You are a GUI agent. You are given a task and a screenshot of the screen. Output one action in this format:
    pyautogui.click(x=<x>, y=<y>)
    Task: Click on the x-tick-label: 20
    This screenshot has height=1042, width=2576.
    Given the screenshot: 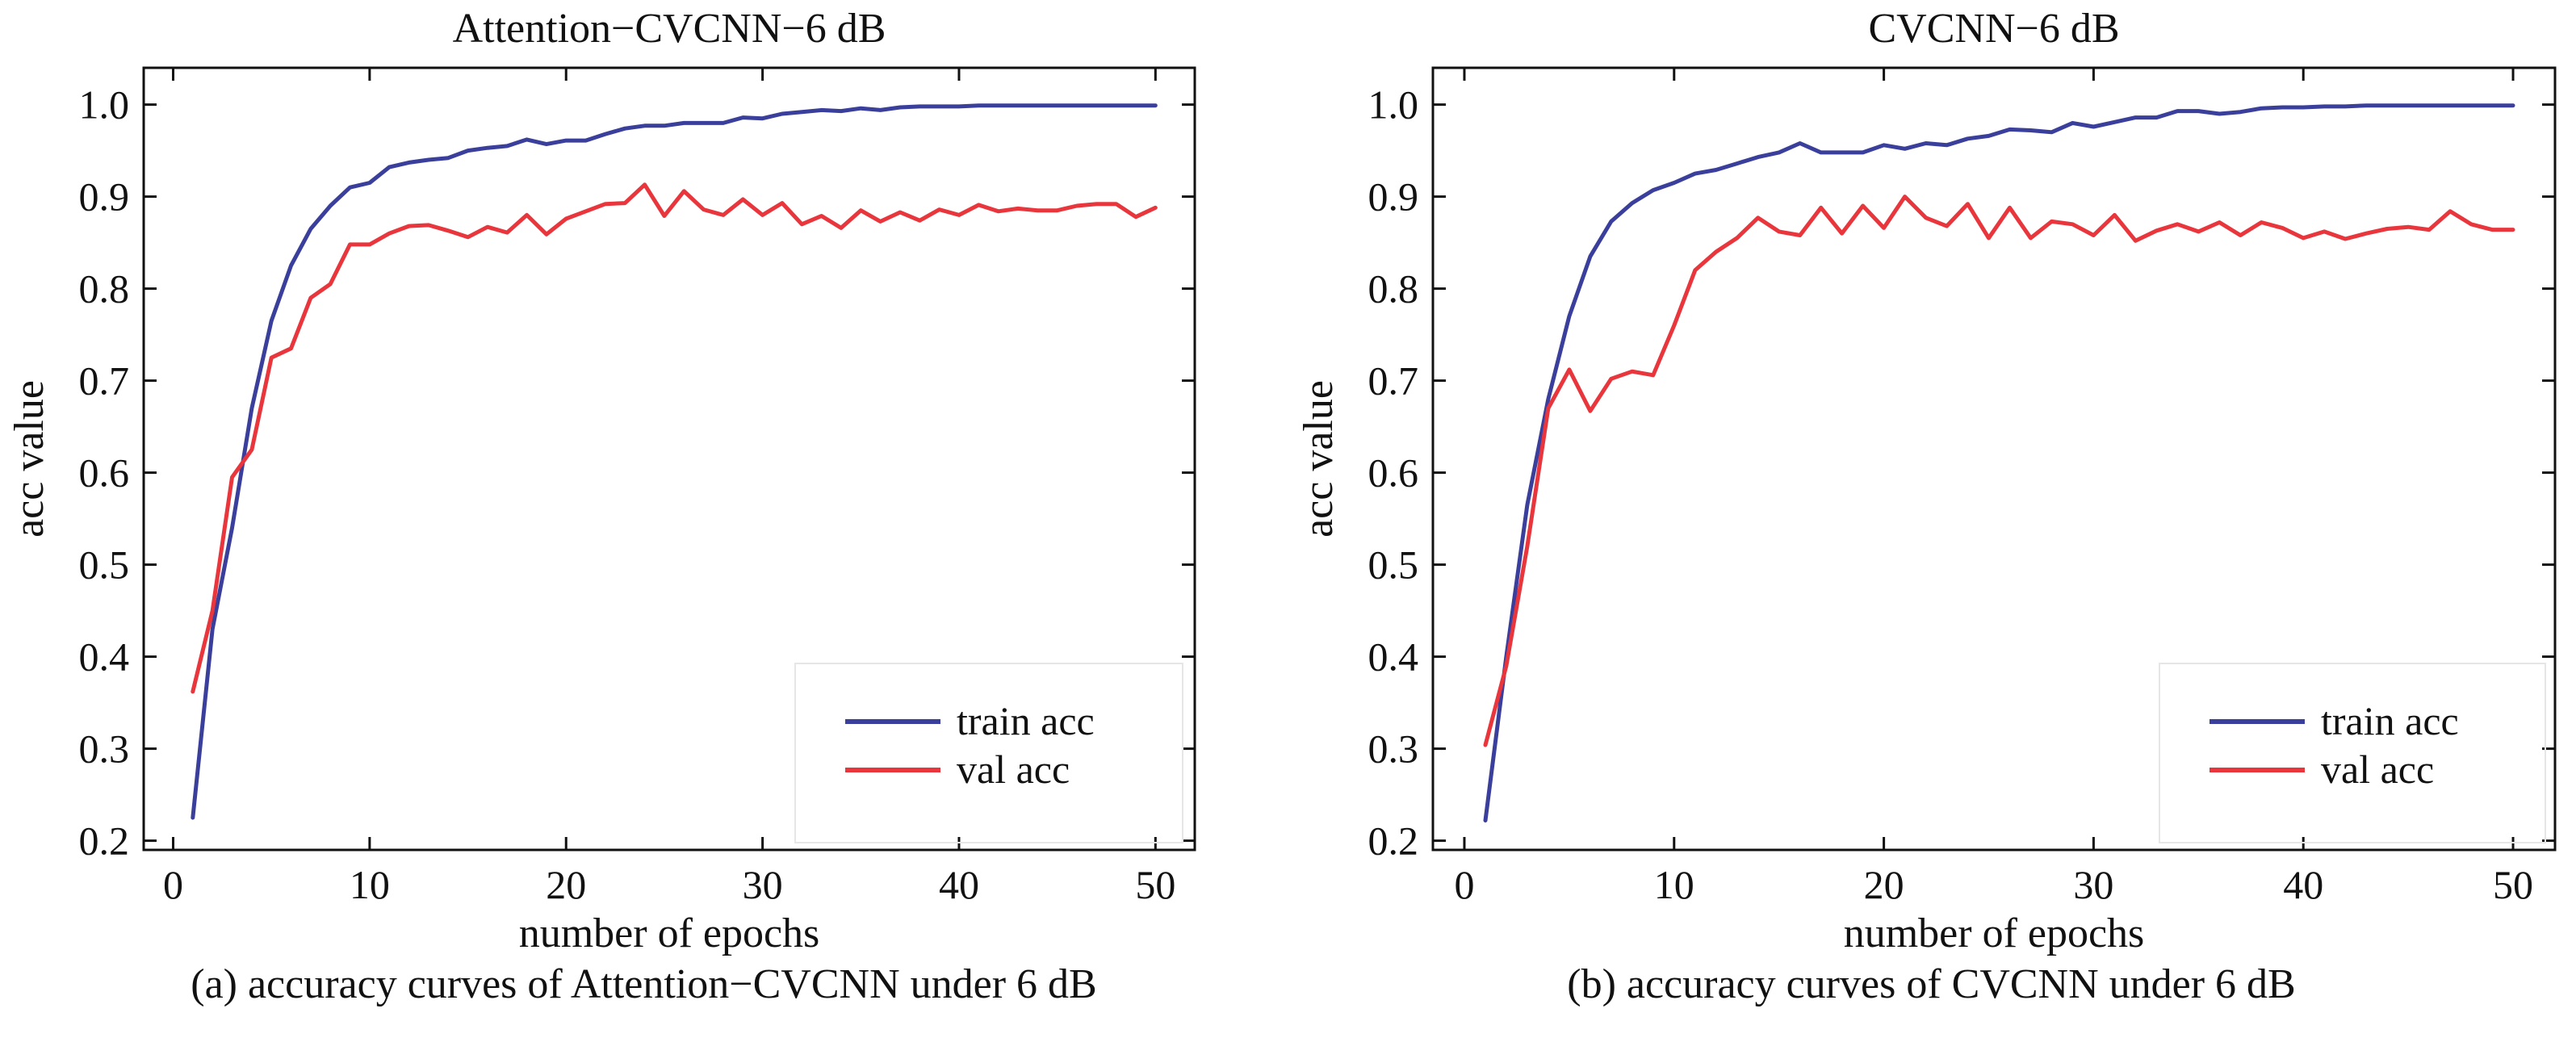 What is the action you would take?
    pyautogui.click(x=1884, y=885)
    